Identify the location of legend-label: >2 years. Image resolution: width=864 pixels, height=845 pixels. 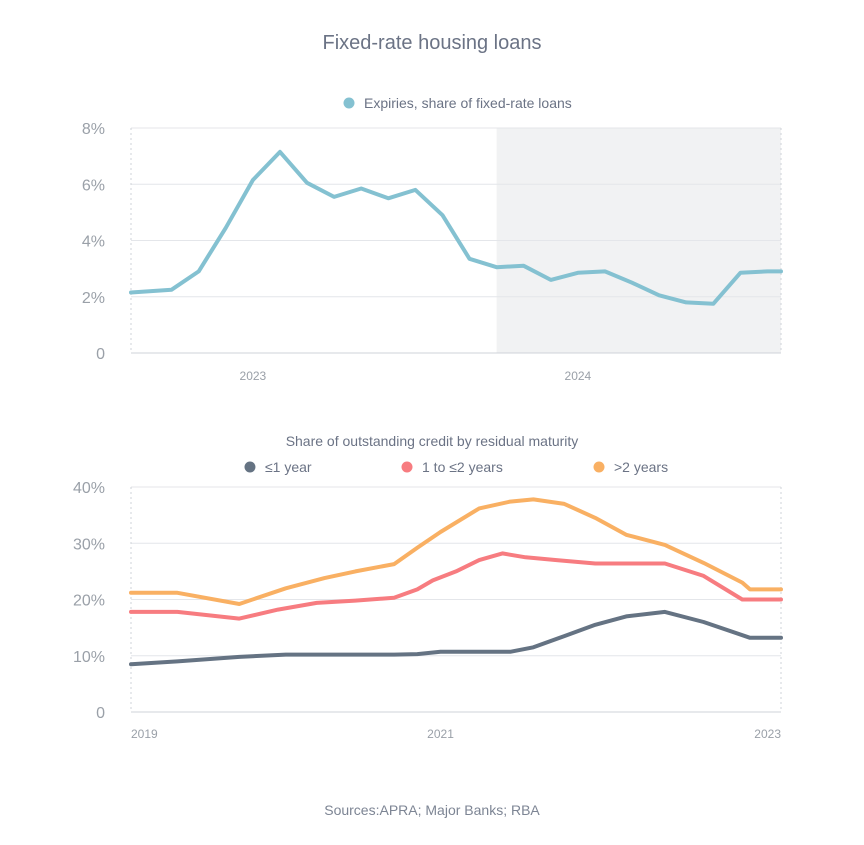
(641, 467).